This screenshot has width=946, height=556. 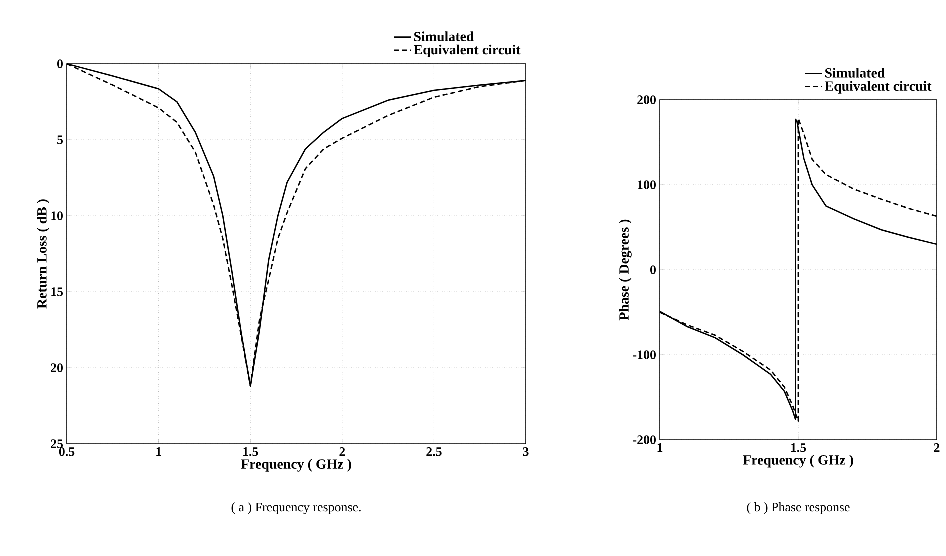 I want to click on y-tick-label: 10, so click(x=57, y=216).